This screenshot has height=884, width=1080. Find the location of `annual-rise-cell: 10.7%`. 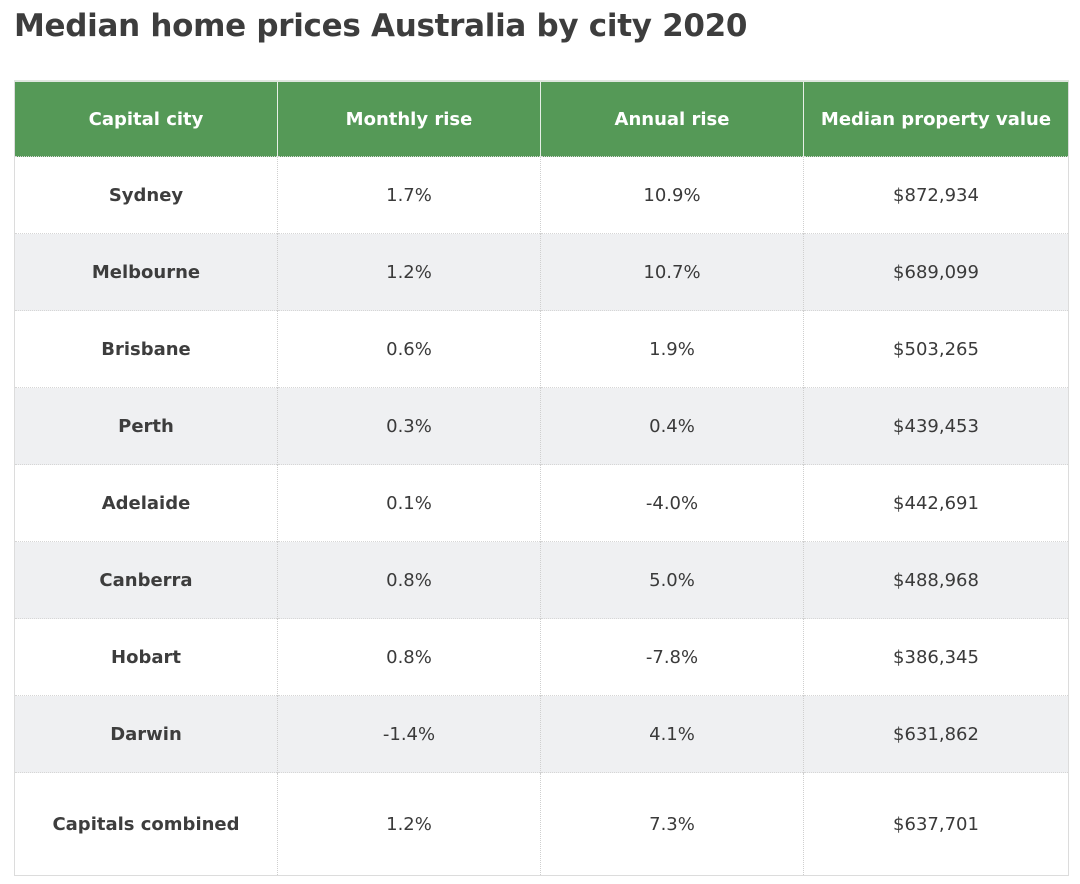

annual-rise-cell: 10.7% is located at coordinates (672, 272).